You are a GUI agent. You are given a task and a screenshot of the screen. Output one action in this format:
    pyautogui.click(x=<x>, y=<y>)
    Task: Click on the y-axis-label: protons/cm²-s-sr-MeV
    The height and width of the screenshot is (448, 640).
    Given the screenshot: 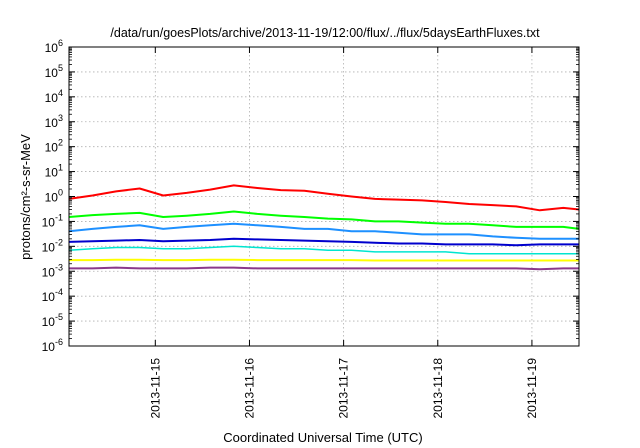 What is the action you would take?
    pyautogui.click(x=25, y=197)
    